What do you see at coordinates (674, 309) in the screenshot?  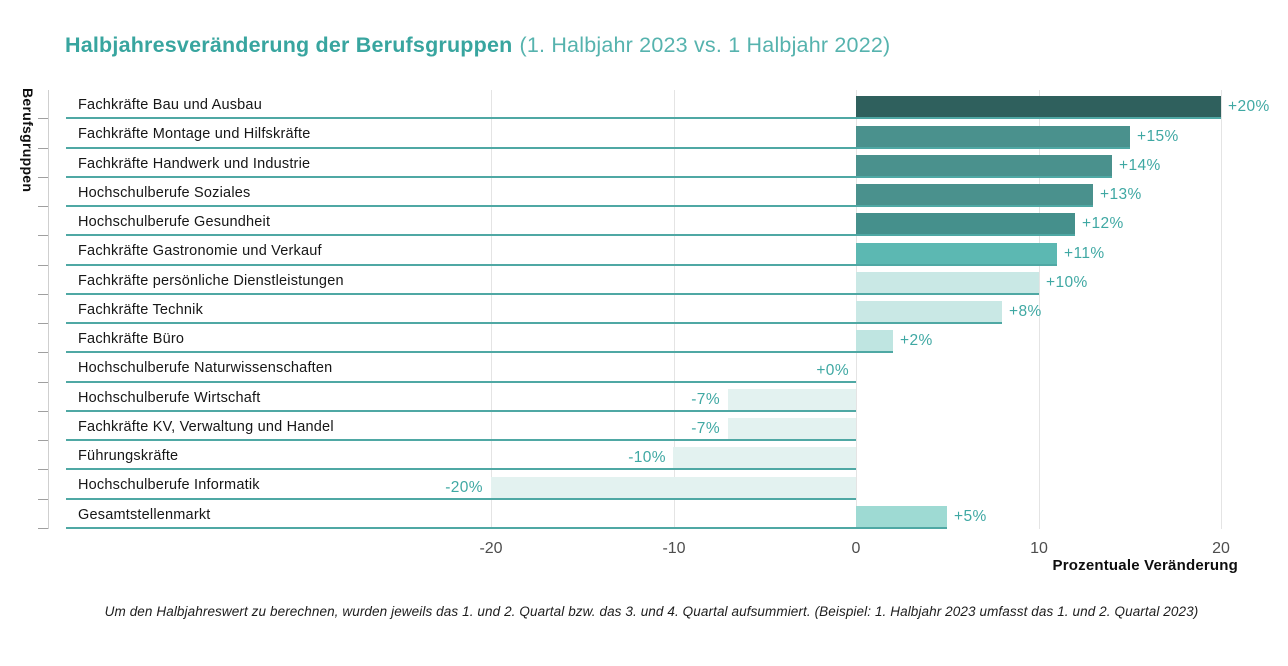 I see `gridline-x--10` at bounding box center [674, 309].